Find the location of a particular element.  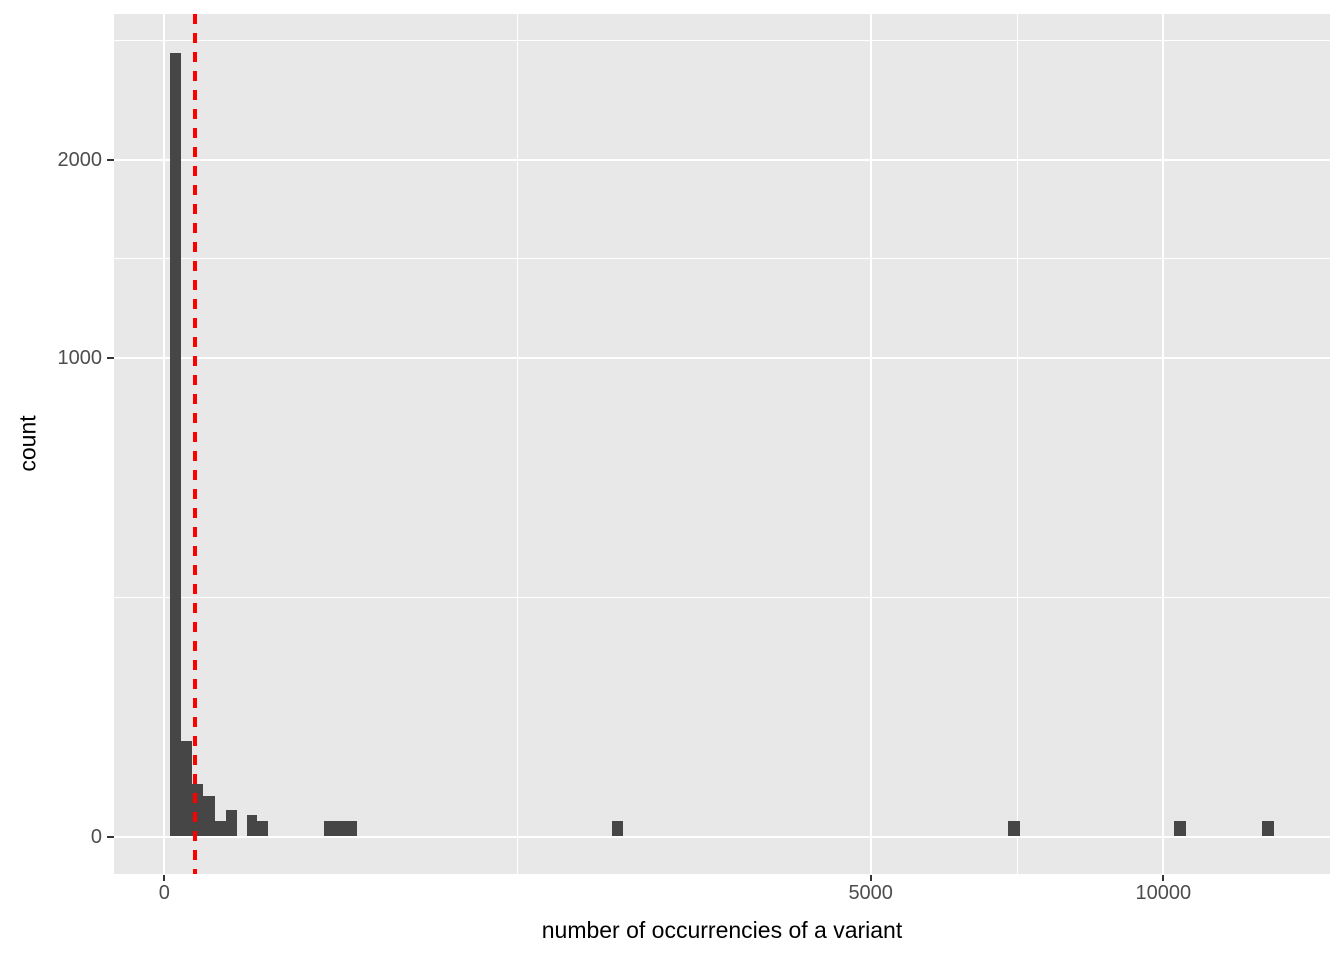

threshold-dashed-line is located at coordinates (195, 444).